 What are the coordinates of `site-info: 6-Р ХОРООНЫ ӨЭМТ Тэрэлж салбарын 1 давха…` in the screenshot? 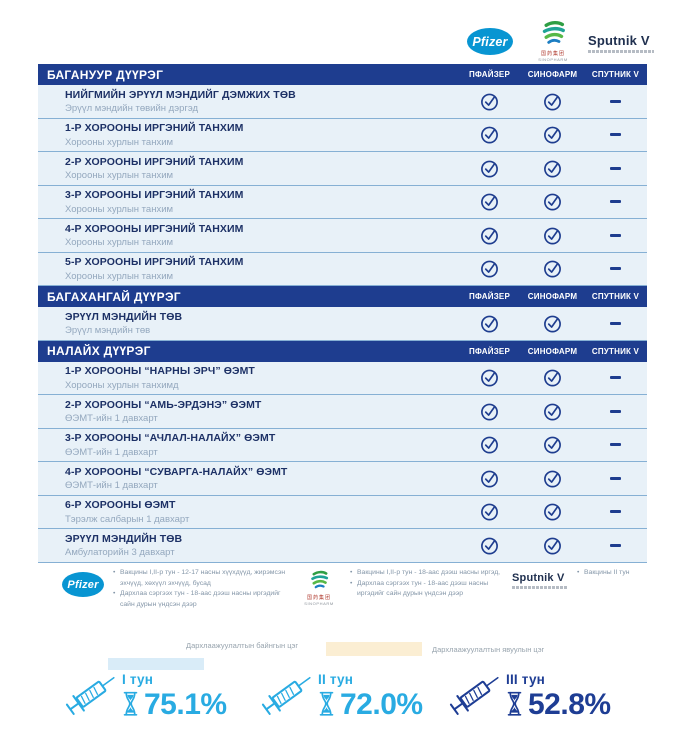 It's located at (248, 512).